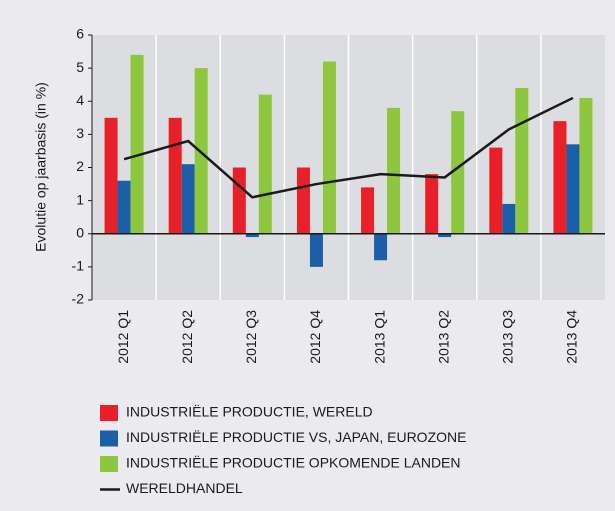 This screenshot has width=615, height=511. Describe the element at coordinates (572, 337) in the screenshot. I see `x-tick-label: 2013 Q4` at that location.